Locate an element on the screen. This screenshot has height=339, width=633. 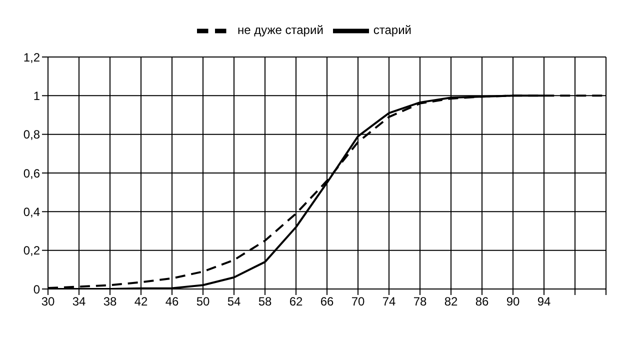
x-tick-label: 66 is located at coordinates (327, 301).